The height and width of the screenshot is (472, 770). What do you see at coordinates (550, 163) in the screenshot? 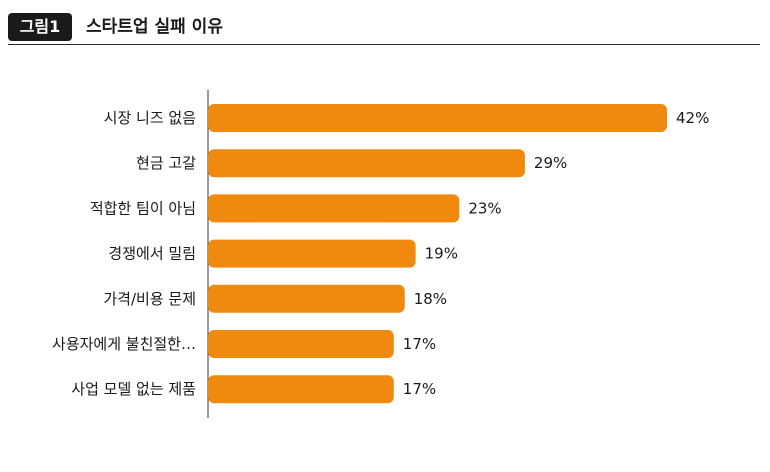
I see `data-label-2: 29%` at bounding box center [550, 163].